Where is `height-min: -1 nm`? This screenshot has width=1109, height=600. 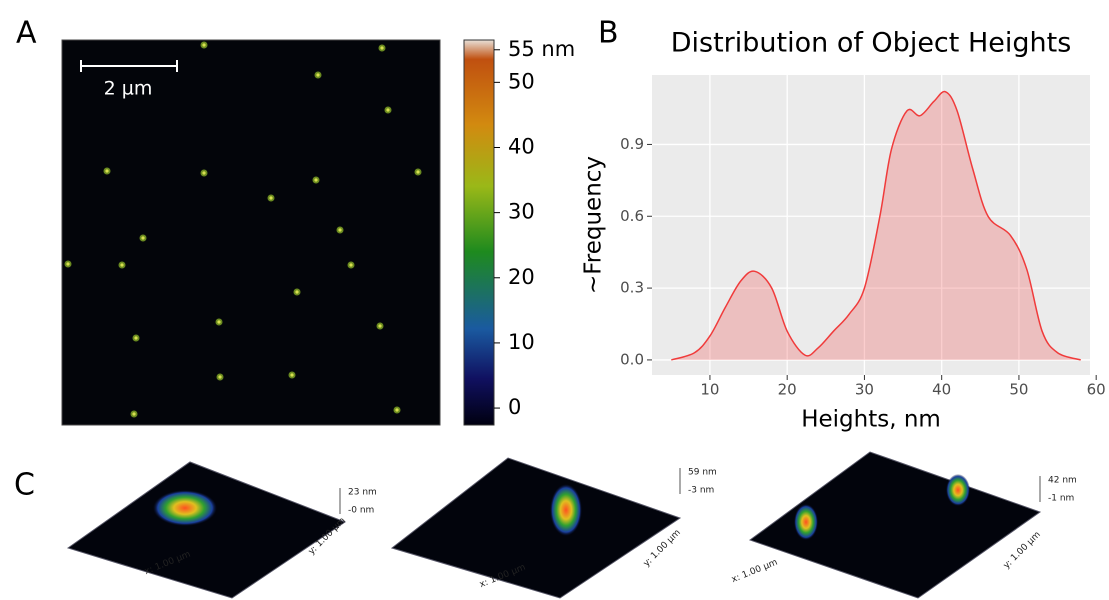
height-min: -1 nm is located at coordinates (1061, 499).